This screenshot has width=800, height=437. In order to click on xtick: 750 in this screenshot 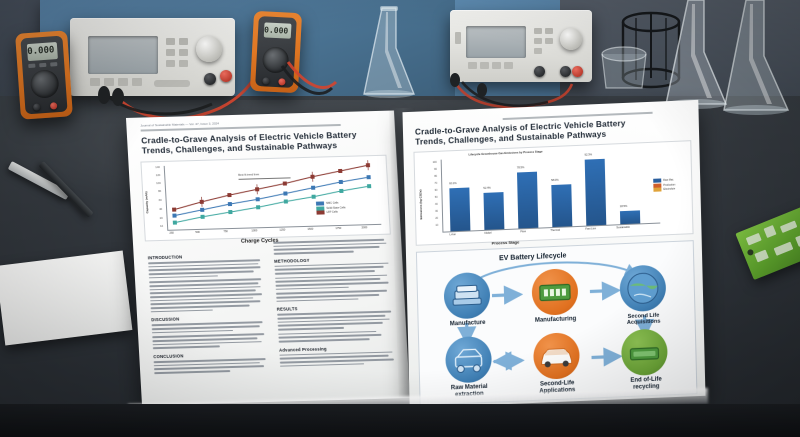, I will do `click(225, 232)`.